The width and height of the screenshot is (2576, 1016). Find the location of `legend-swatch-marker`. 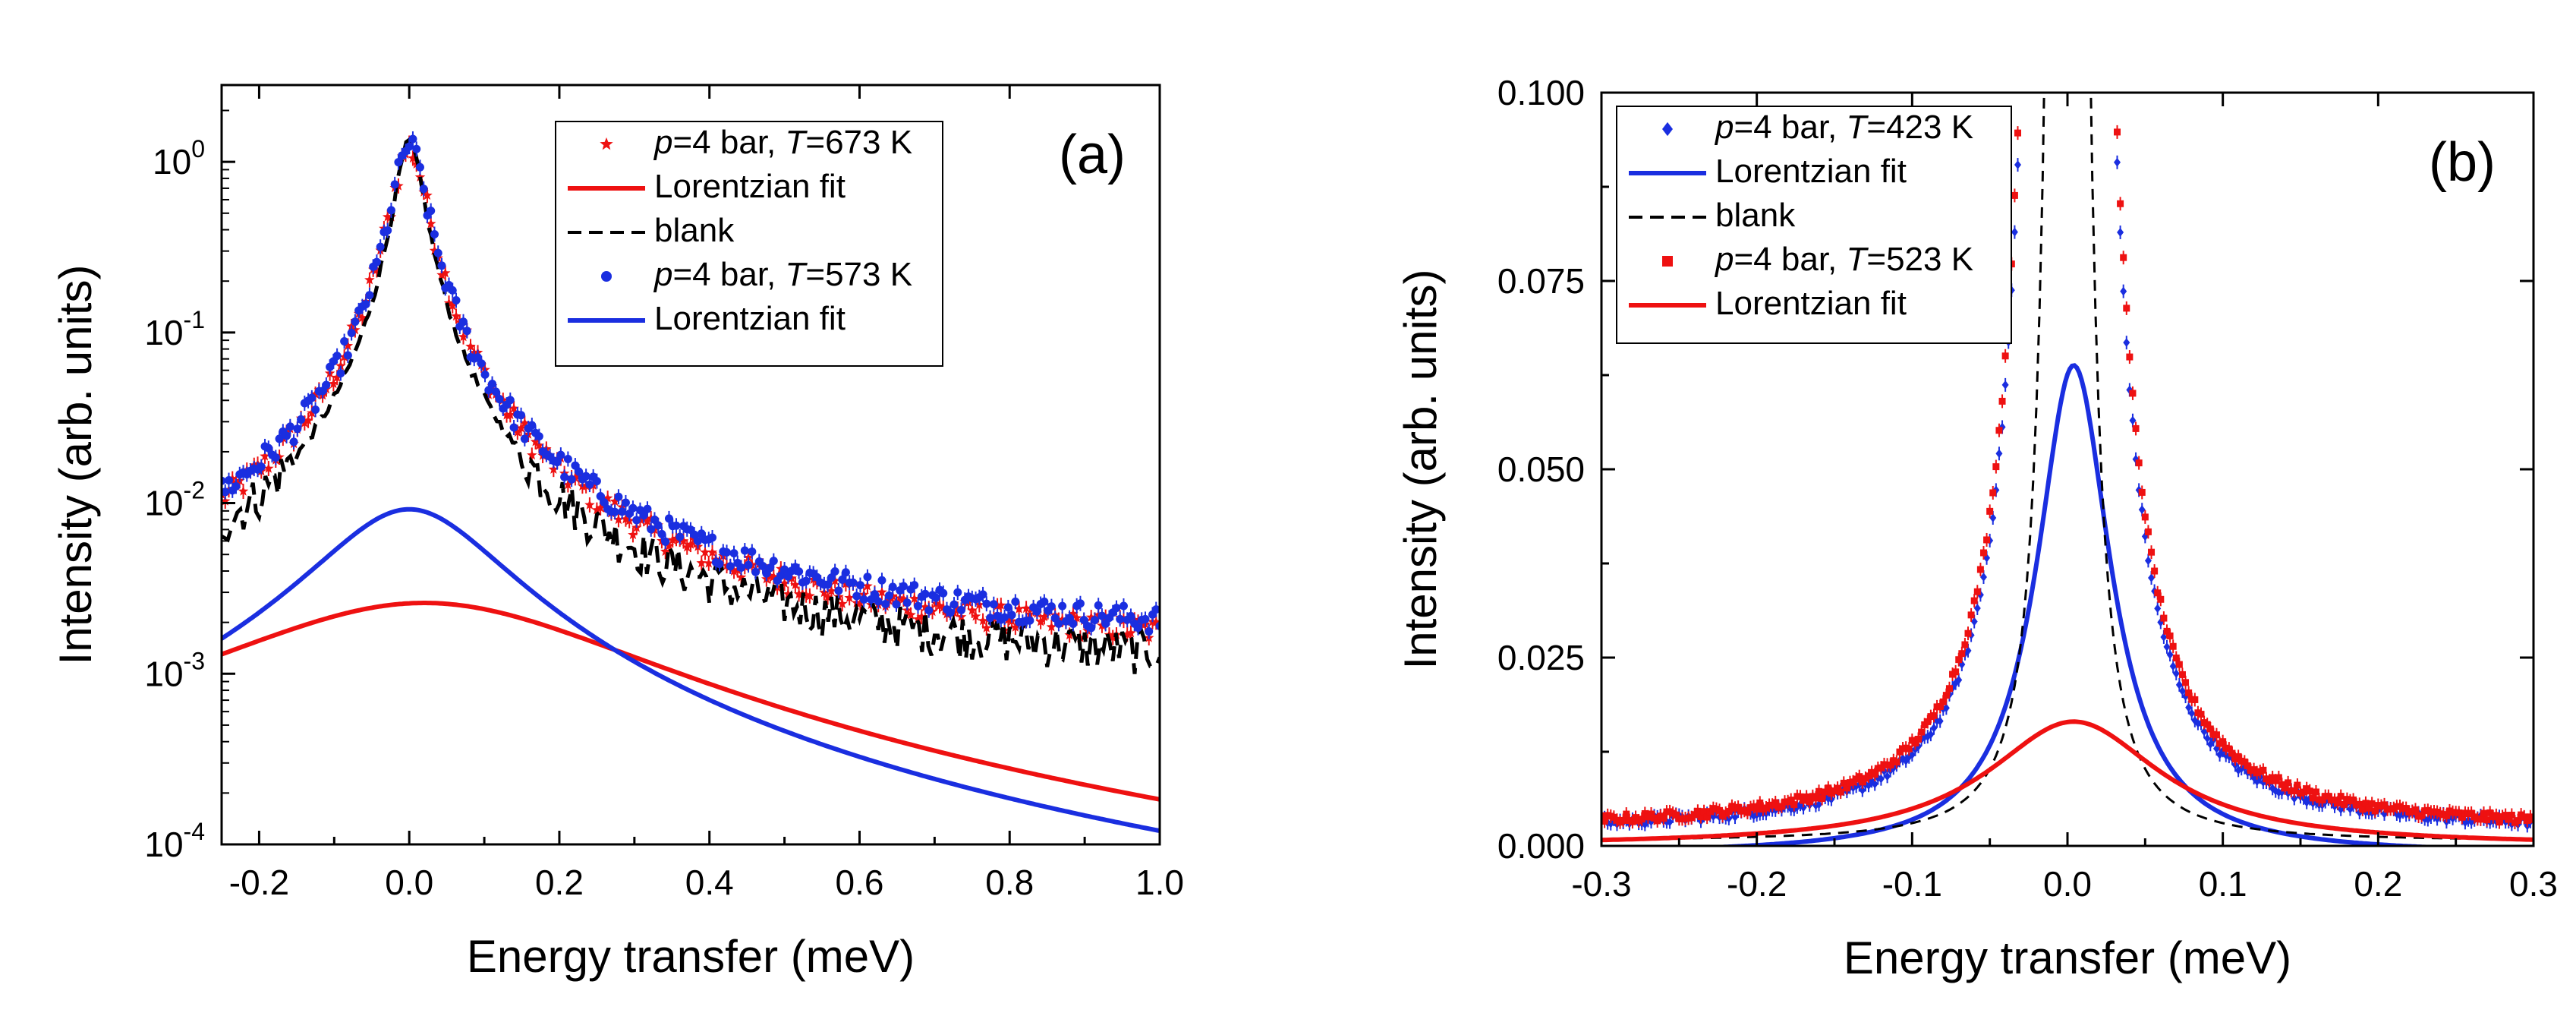

legend-swatch-marker is located at coordinates (606, 277).